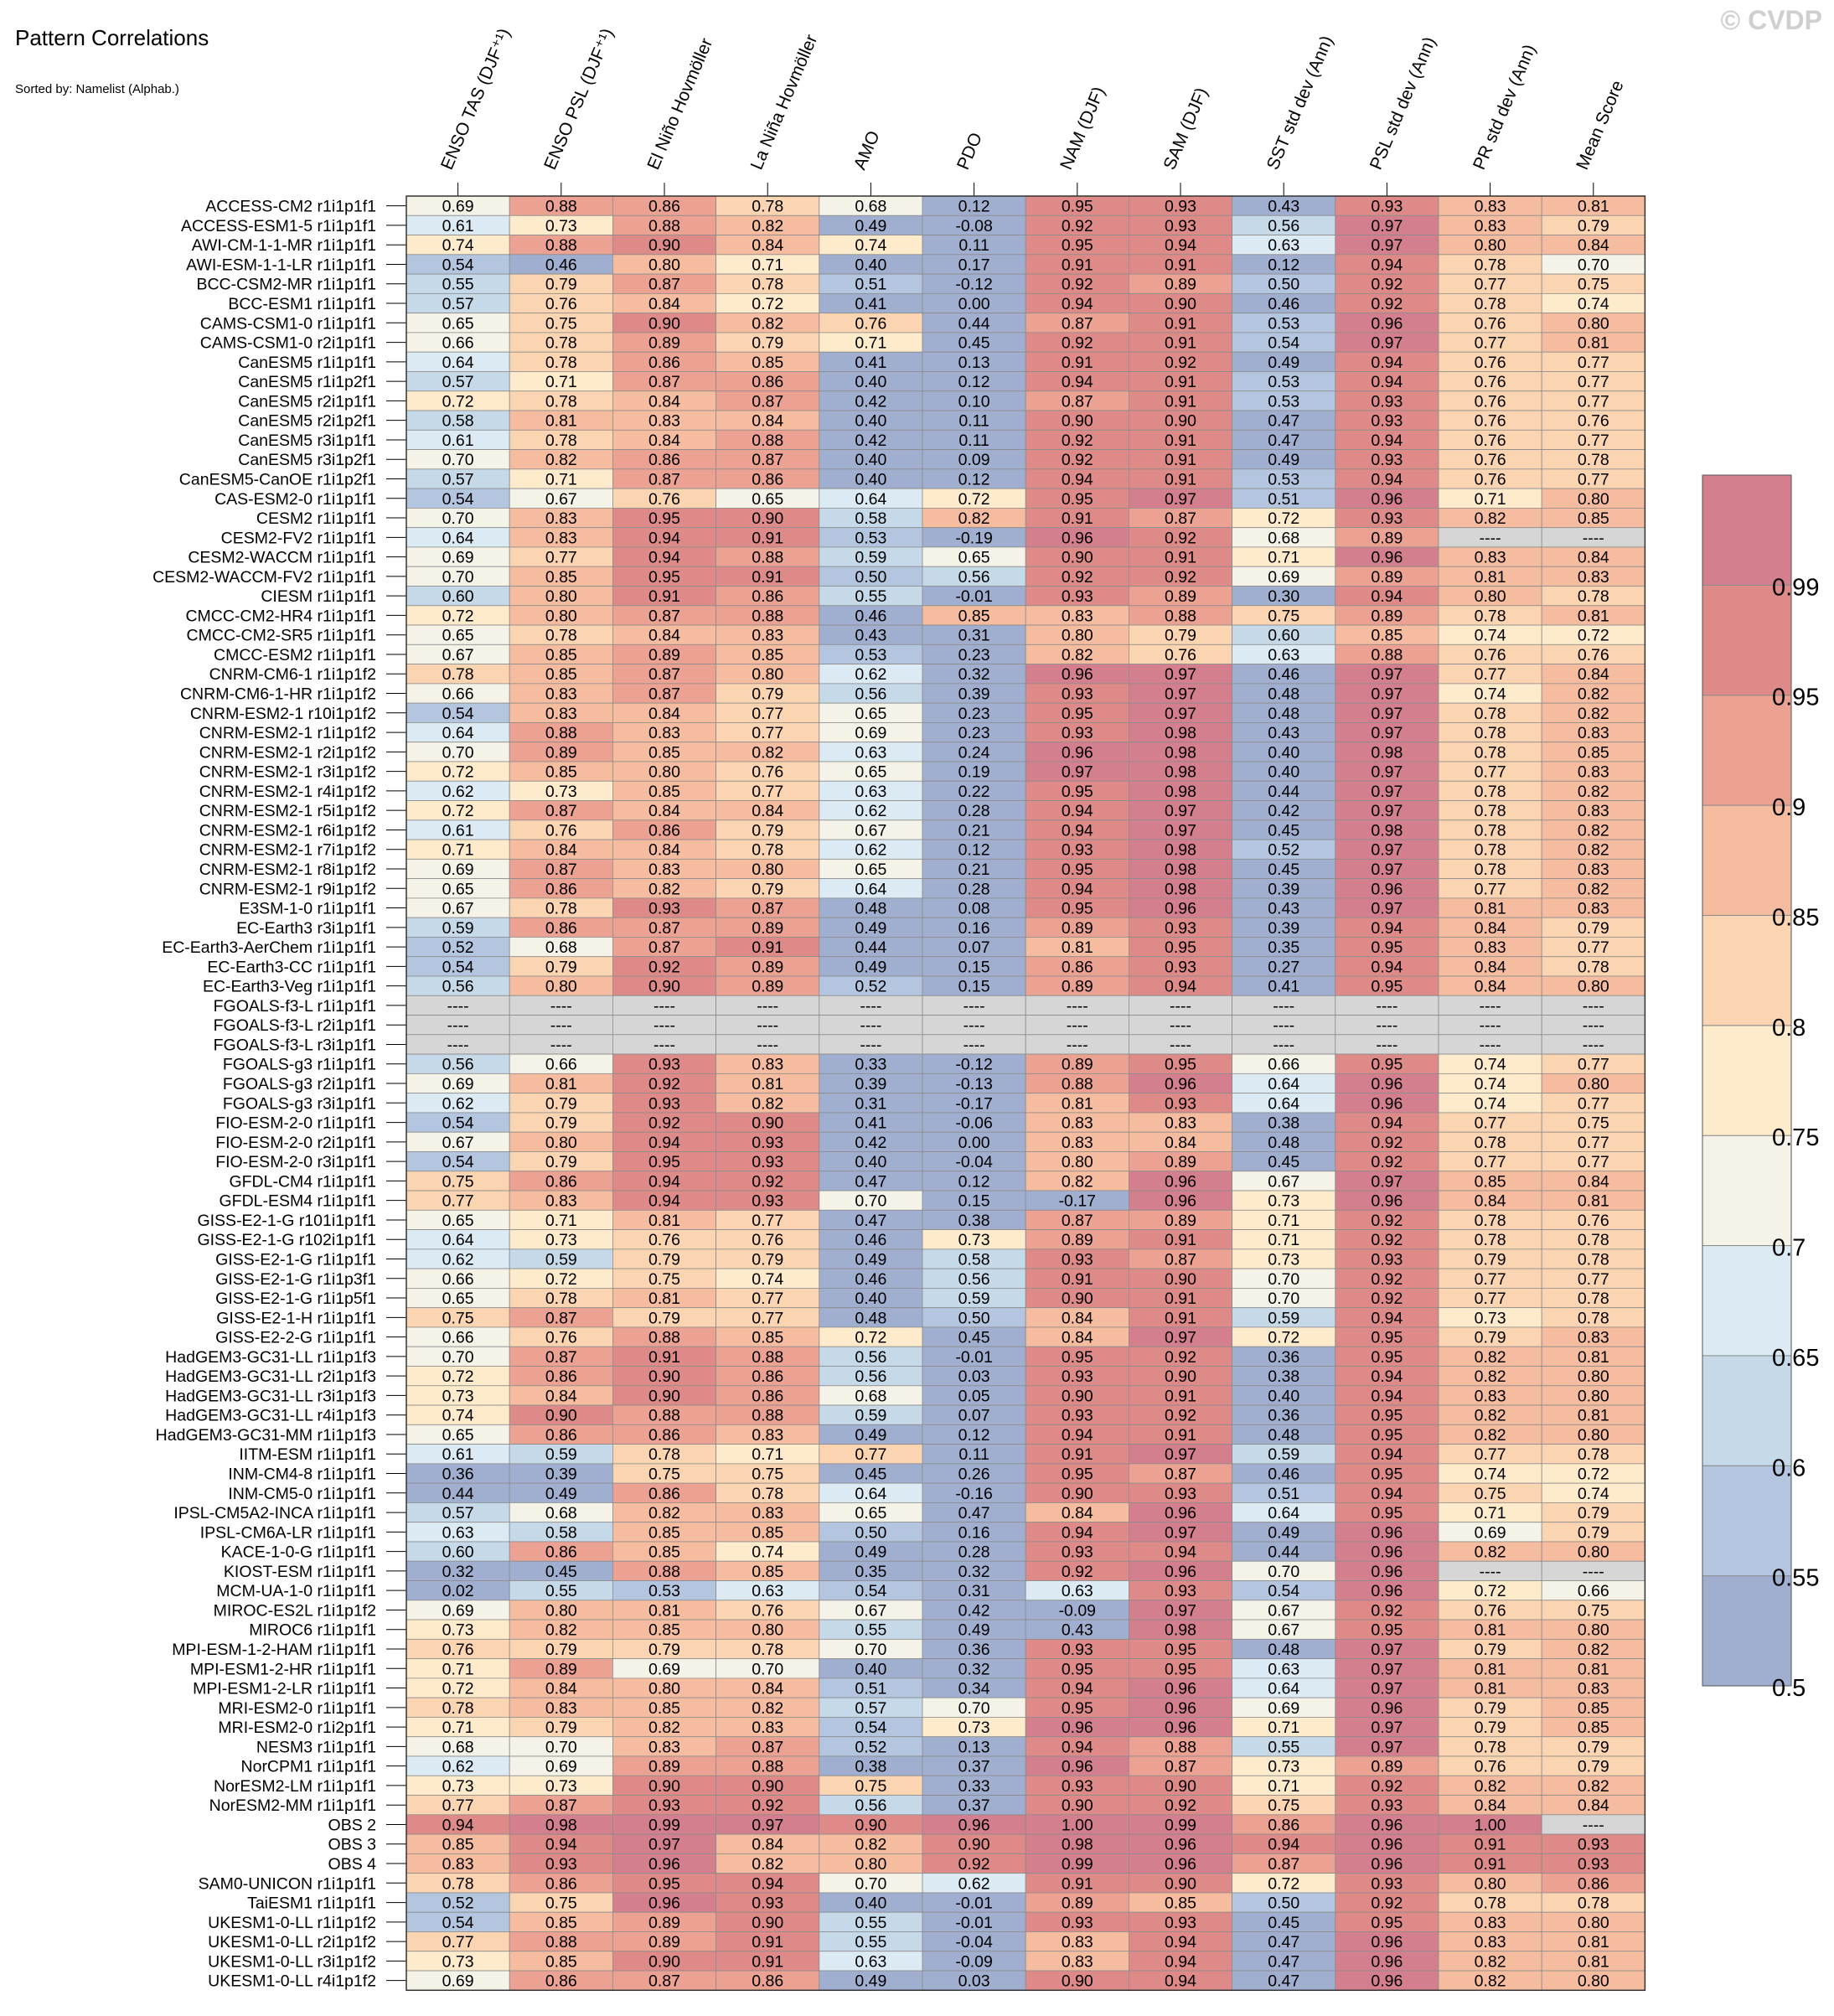  I want to click on cell-value: 0.67, so click(458, 909).